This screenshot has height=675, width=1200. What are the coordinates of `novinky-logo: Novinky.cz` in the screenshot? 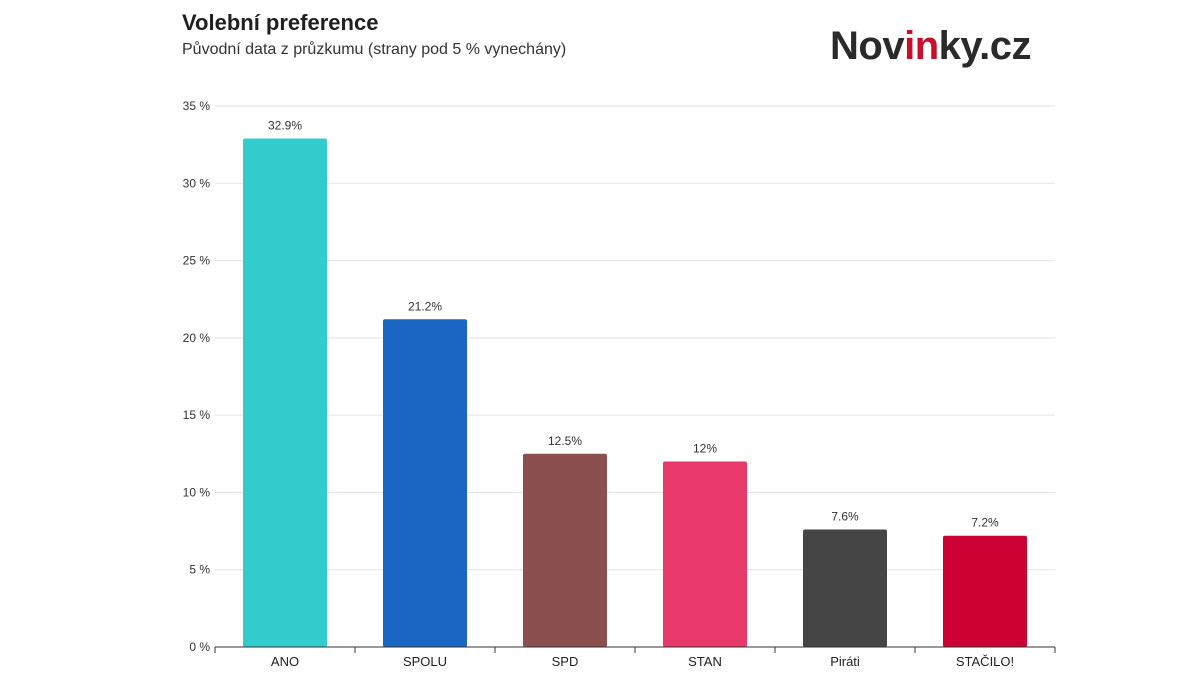 It's located at (931, 46).